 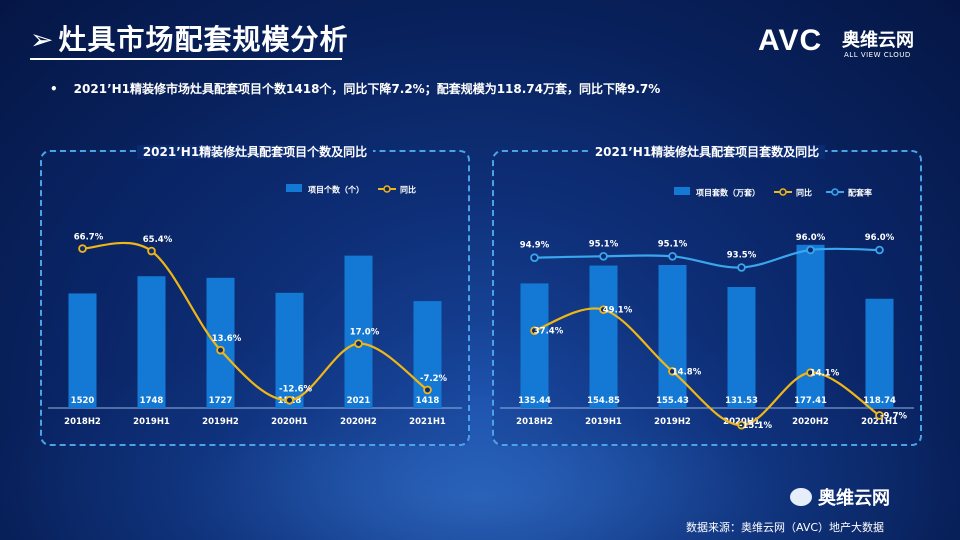 I want to click on chart-title: 2021’H1精装修灶具配套项目个数及同比, so click(x=255, y=151).